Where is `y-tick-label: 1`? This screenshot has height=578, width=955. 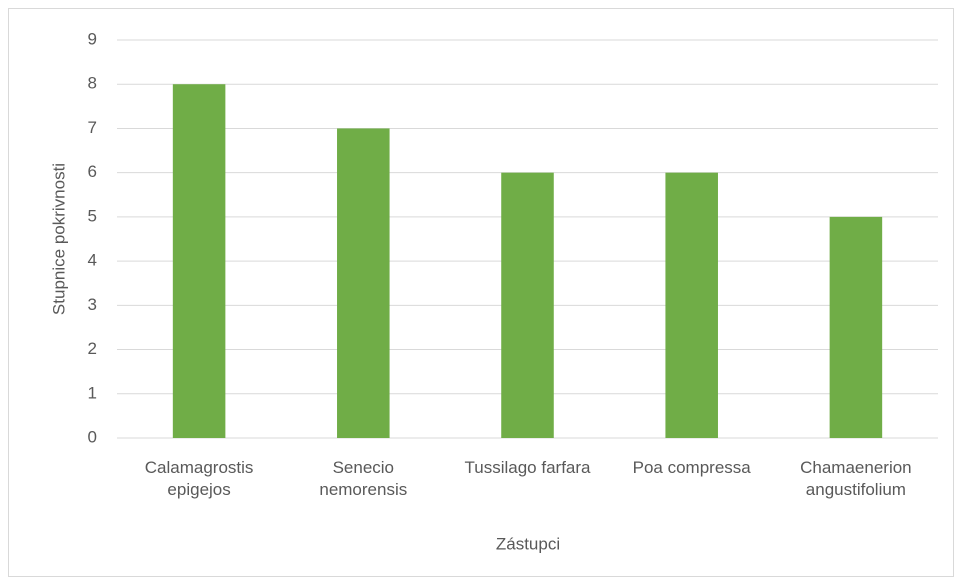
y-tick-label: 1 is located at coordinates (92, 392).